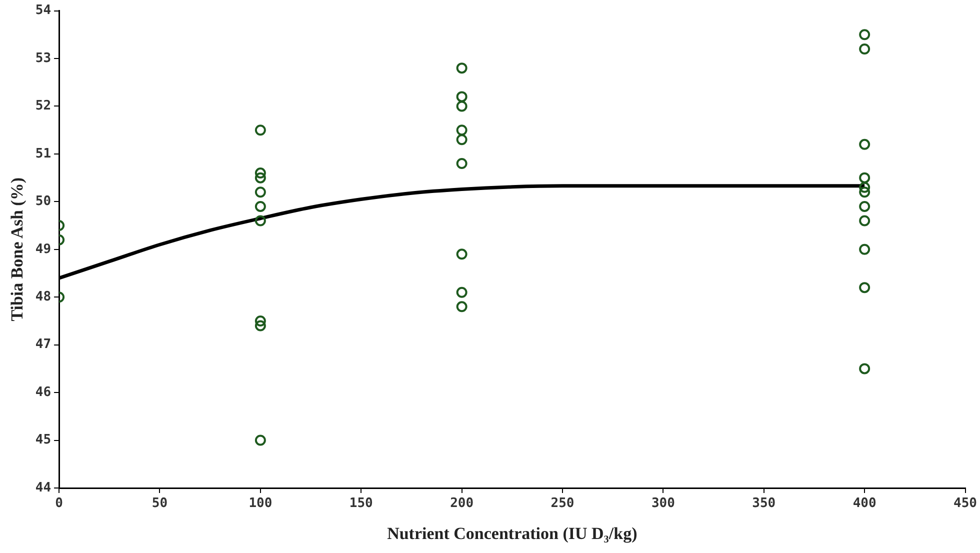 The width and height of the screenshot is (980, 553). What do you see at coordinates (966, 504) in the screenshot?
I see `x-tick-label: 450` at bounding box center [966, 504].